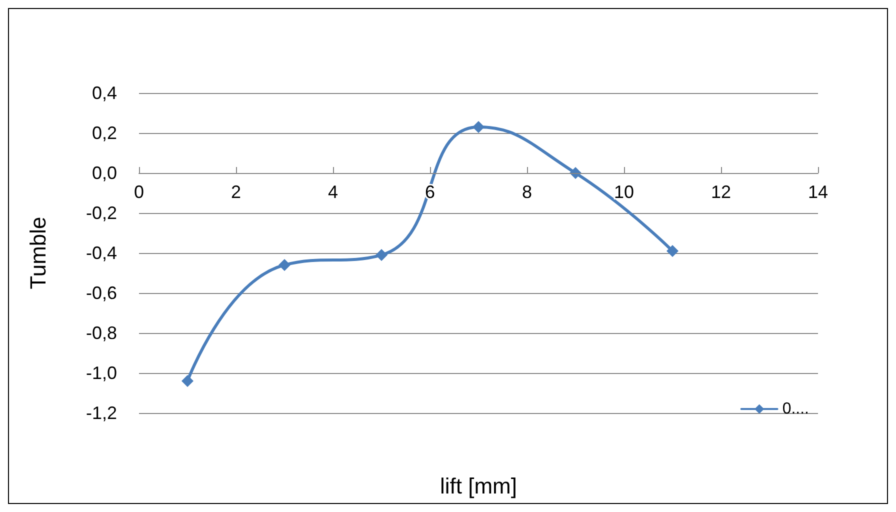 The image size is (896, 512). What do you see at coordinates (101, 253) in the screenshot?
I see `y-tick-label: -0,4` at bounding box center [101, 253].